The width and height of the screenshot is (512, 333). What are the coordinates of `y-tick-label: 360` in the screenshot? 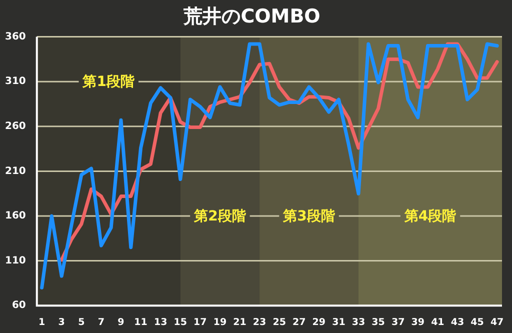 It's located at (15, 36).